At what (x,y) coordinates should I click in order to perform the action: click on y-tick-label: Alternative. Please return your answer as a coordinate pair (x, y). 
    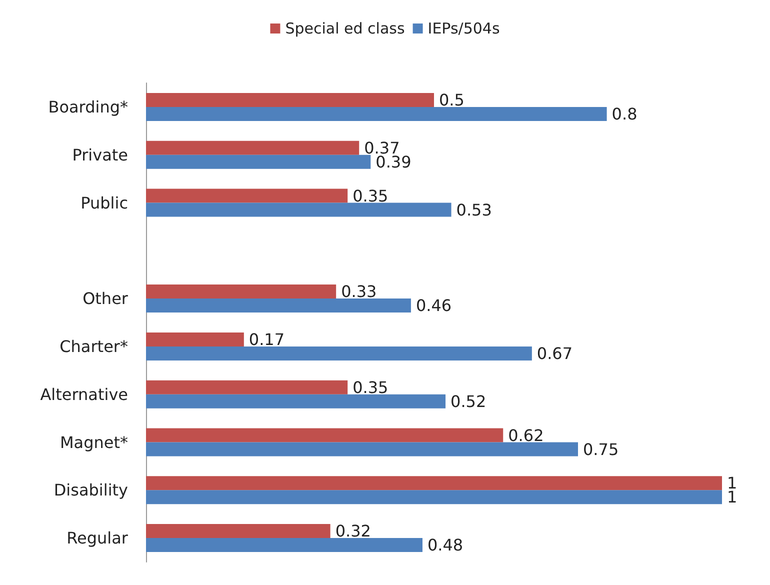
    Looking at the image, I should click on (84, 394).